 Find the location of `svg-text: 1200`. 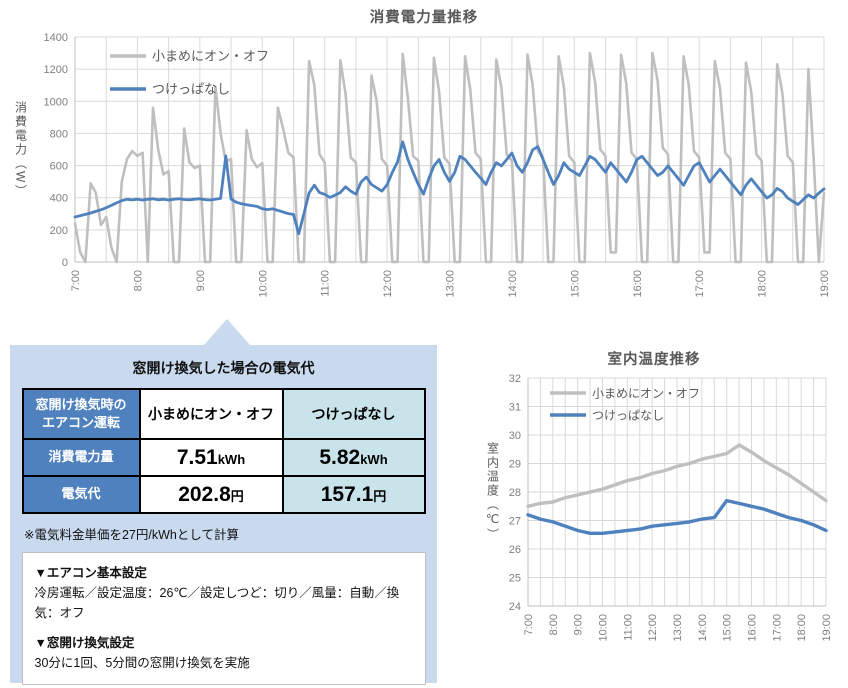

svg-text: 1200 is located at coordinates (56, 70).